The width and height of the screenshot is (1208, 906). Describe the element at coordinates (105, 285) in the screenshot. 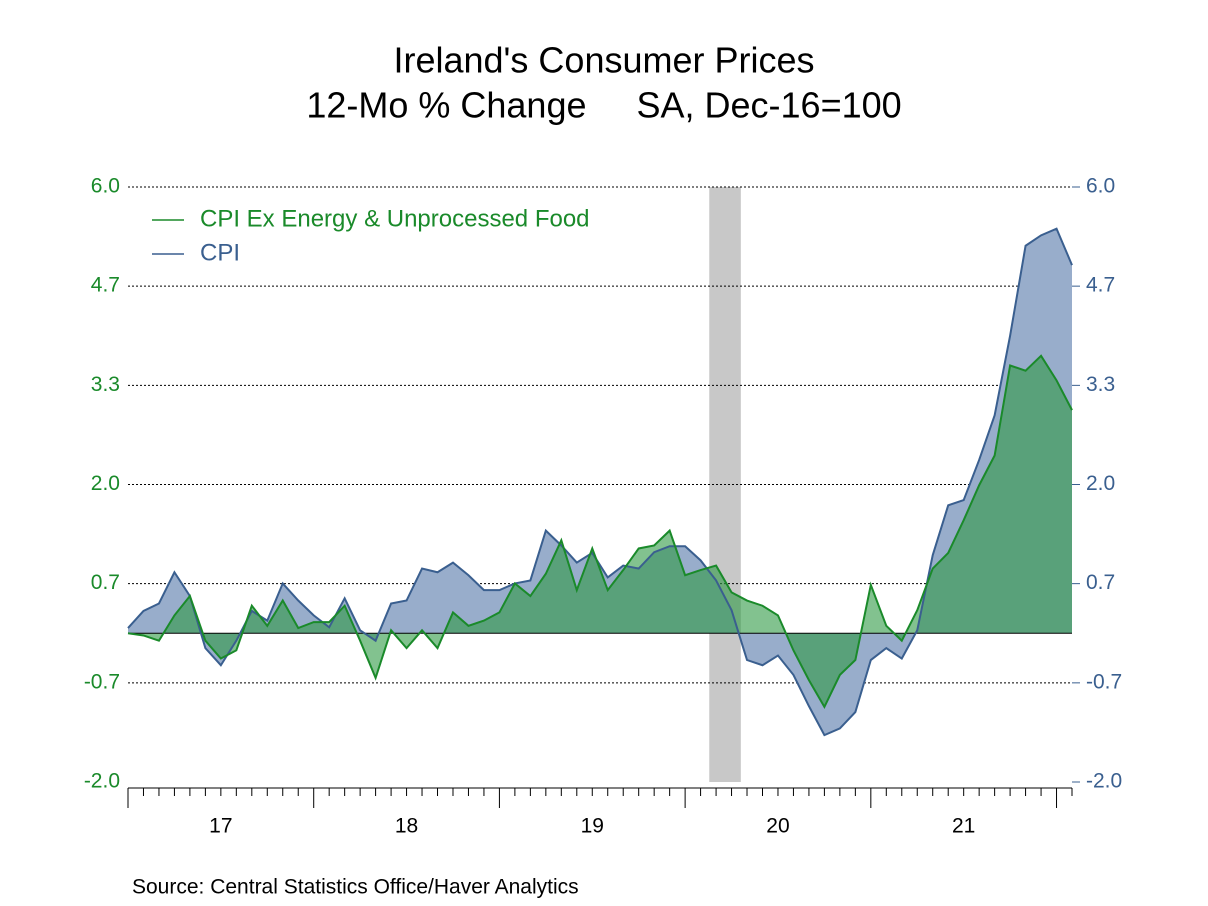

I see `y-tick-label: 4.7` at that location.